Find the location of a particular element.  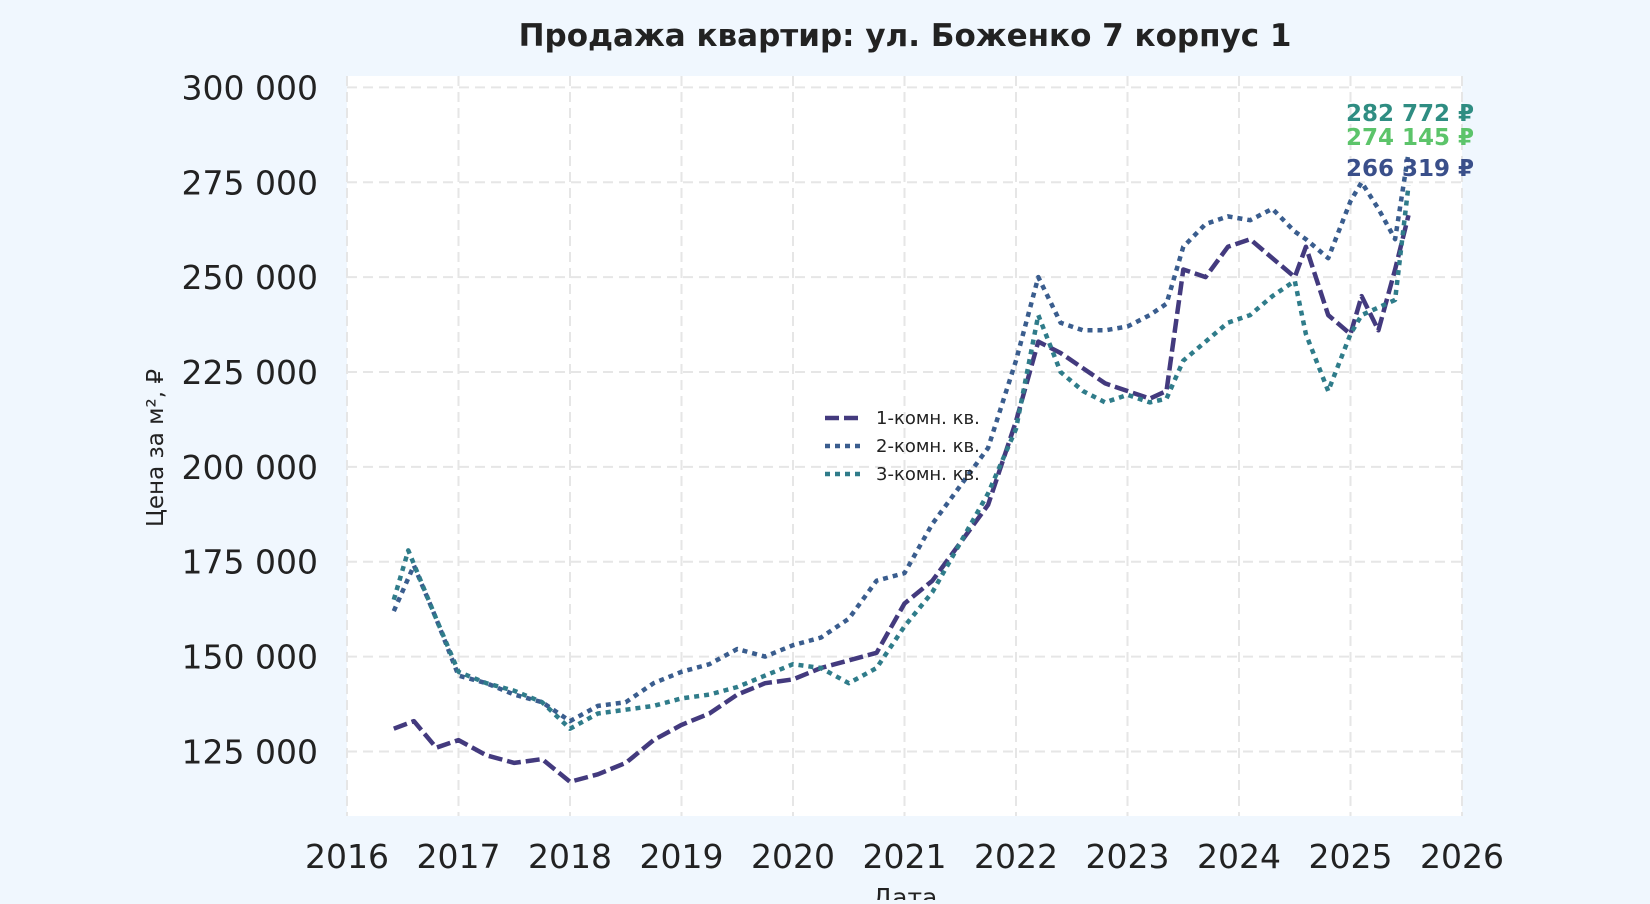

end-labels: 282 772 ₽274 145 ₽ 266 319 ₽ is located at coordinates (1410, 141).